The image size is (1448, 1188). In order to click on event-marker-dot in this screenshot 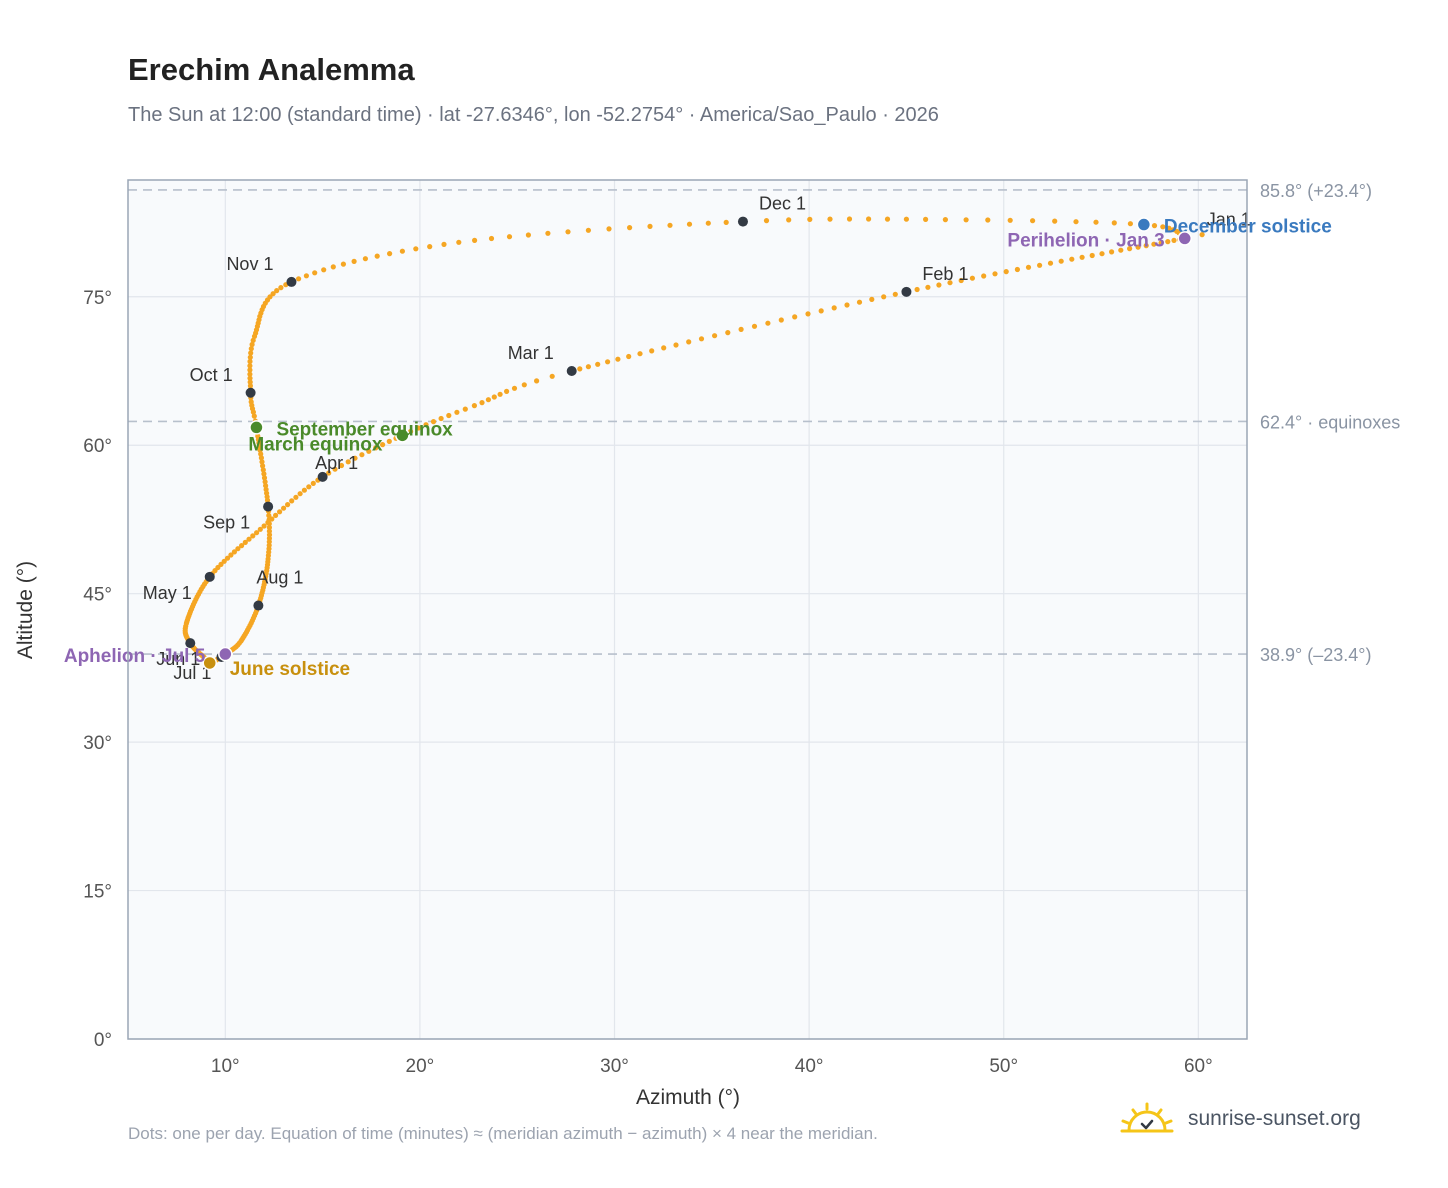, I will do `click(1184, 238)`.